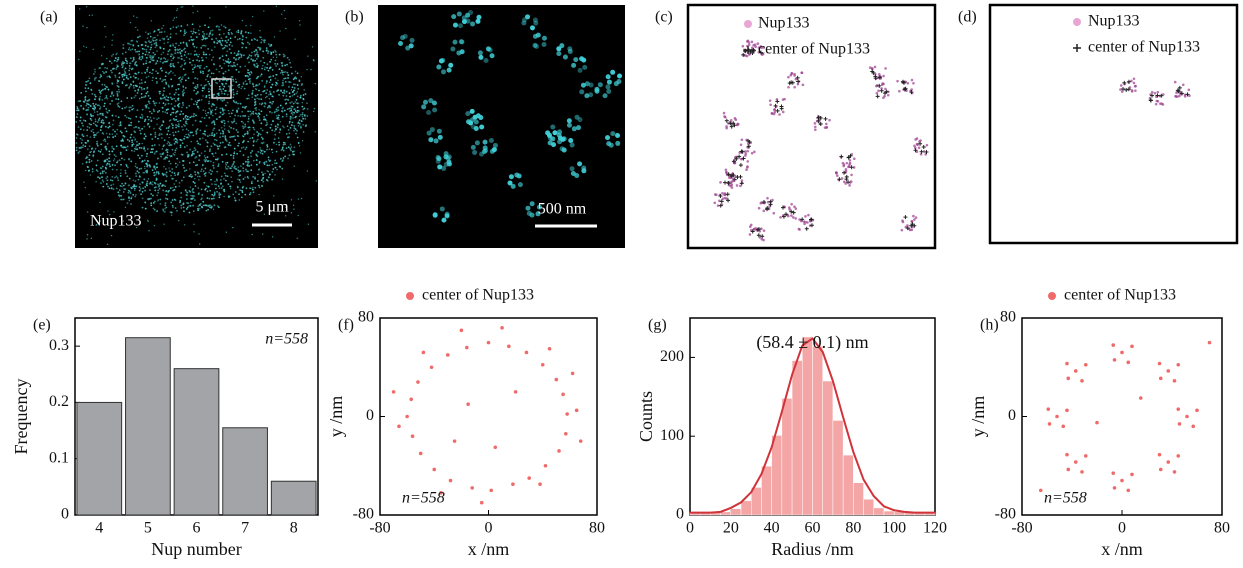  I want to click on y-tick-label: 0, so click(65, 514).